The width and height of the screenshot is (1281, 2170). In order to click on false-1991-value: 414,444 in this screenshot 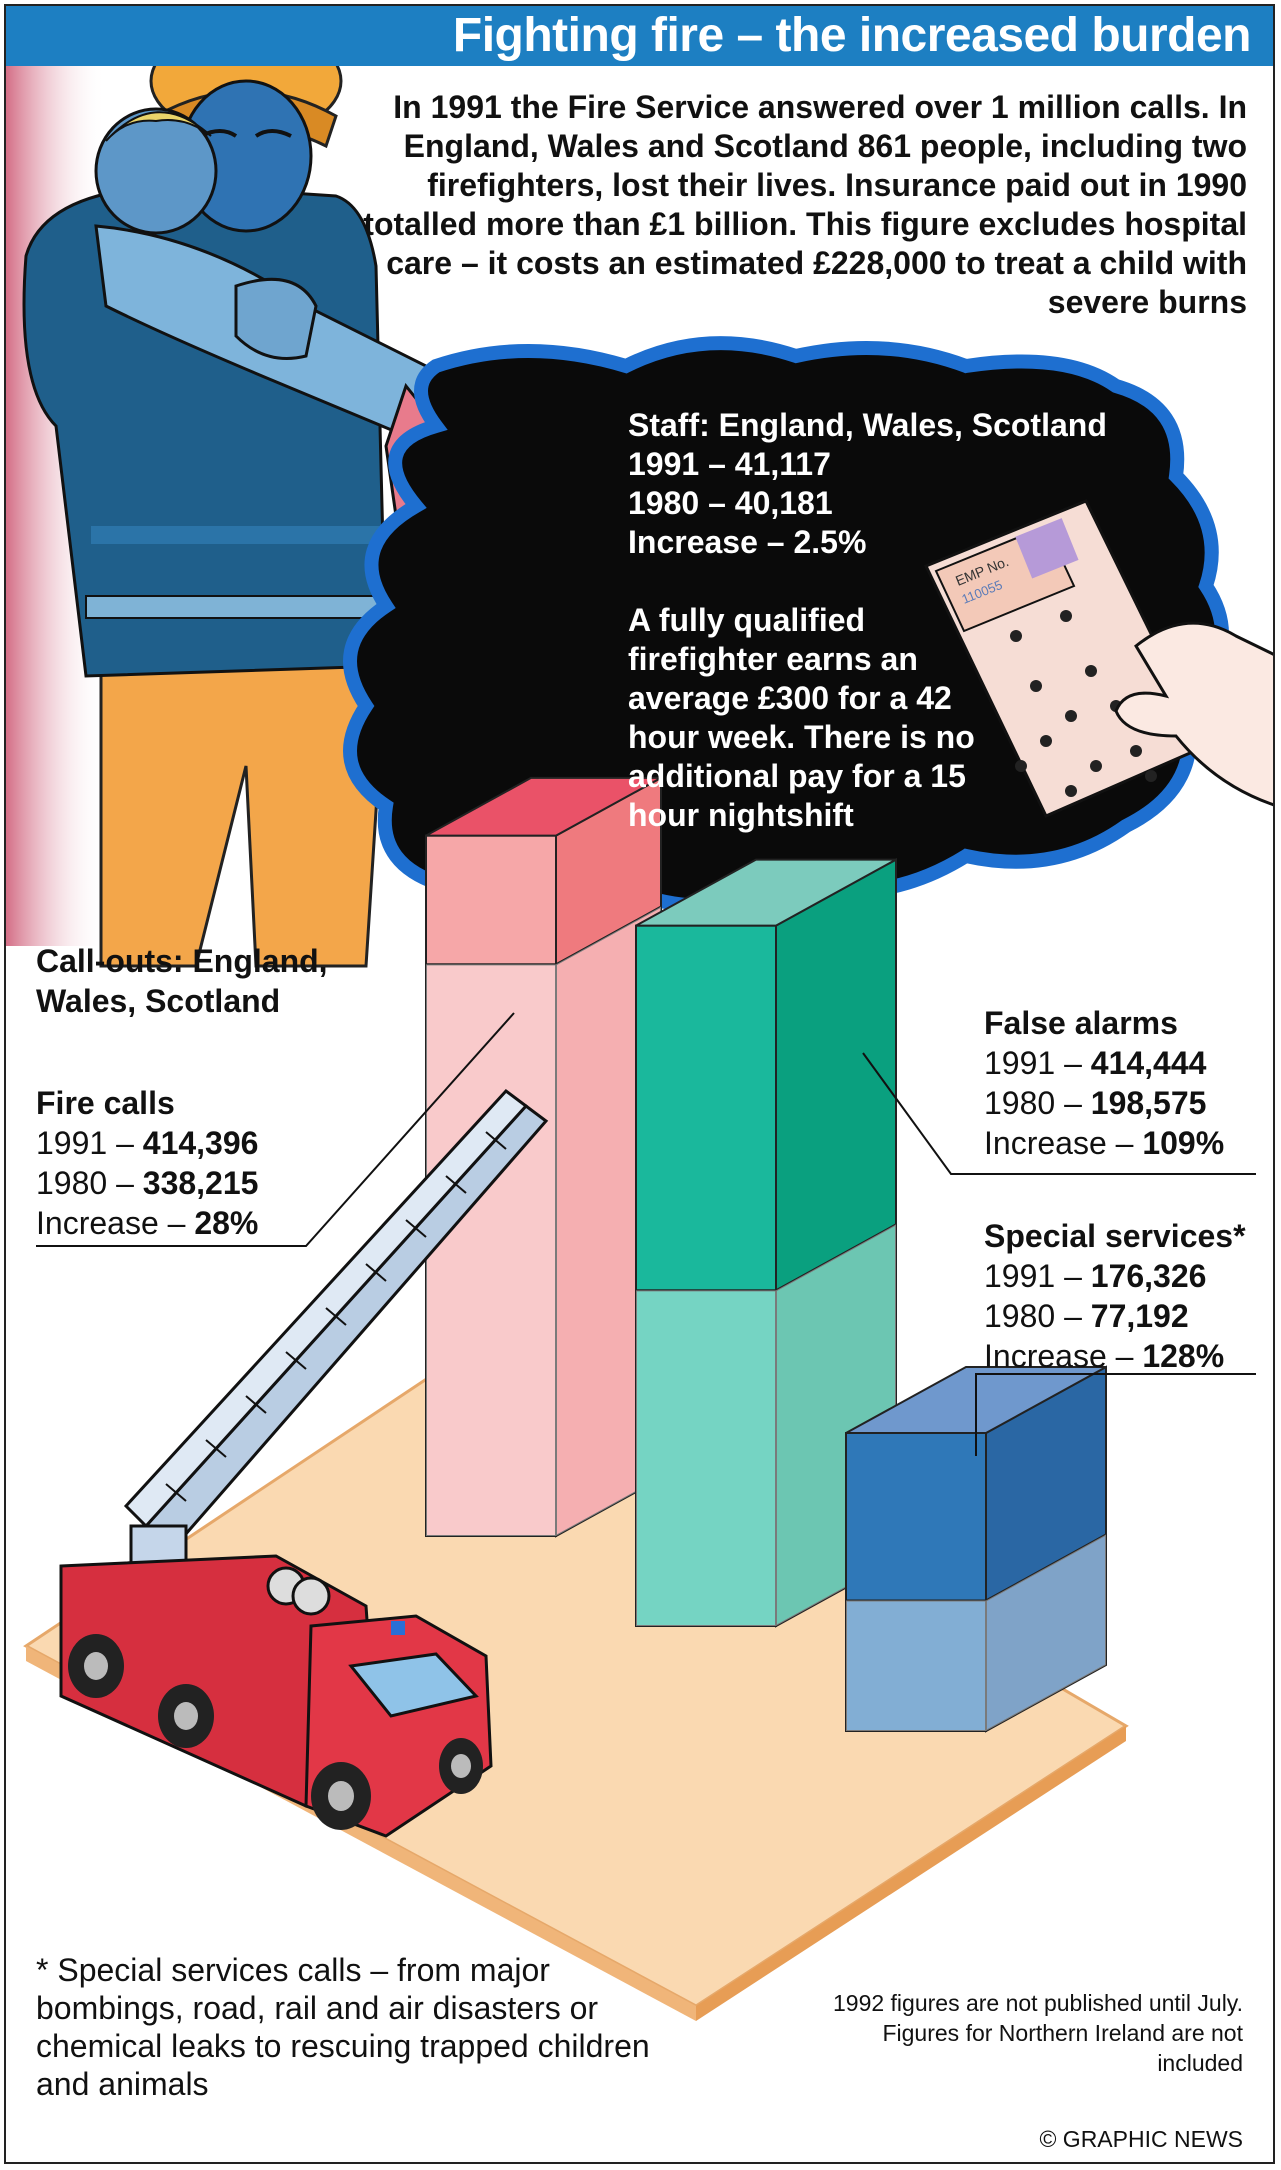, I will do `click(1148, 1063)`.